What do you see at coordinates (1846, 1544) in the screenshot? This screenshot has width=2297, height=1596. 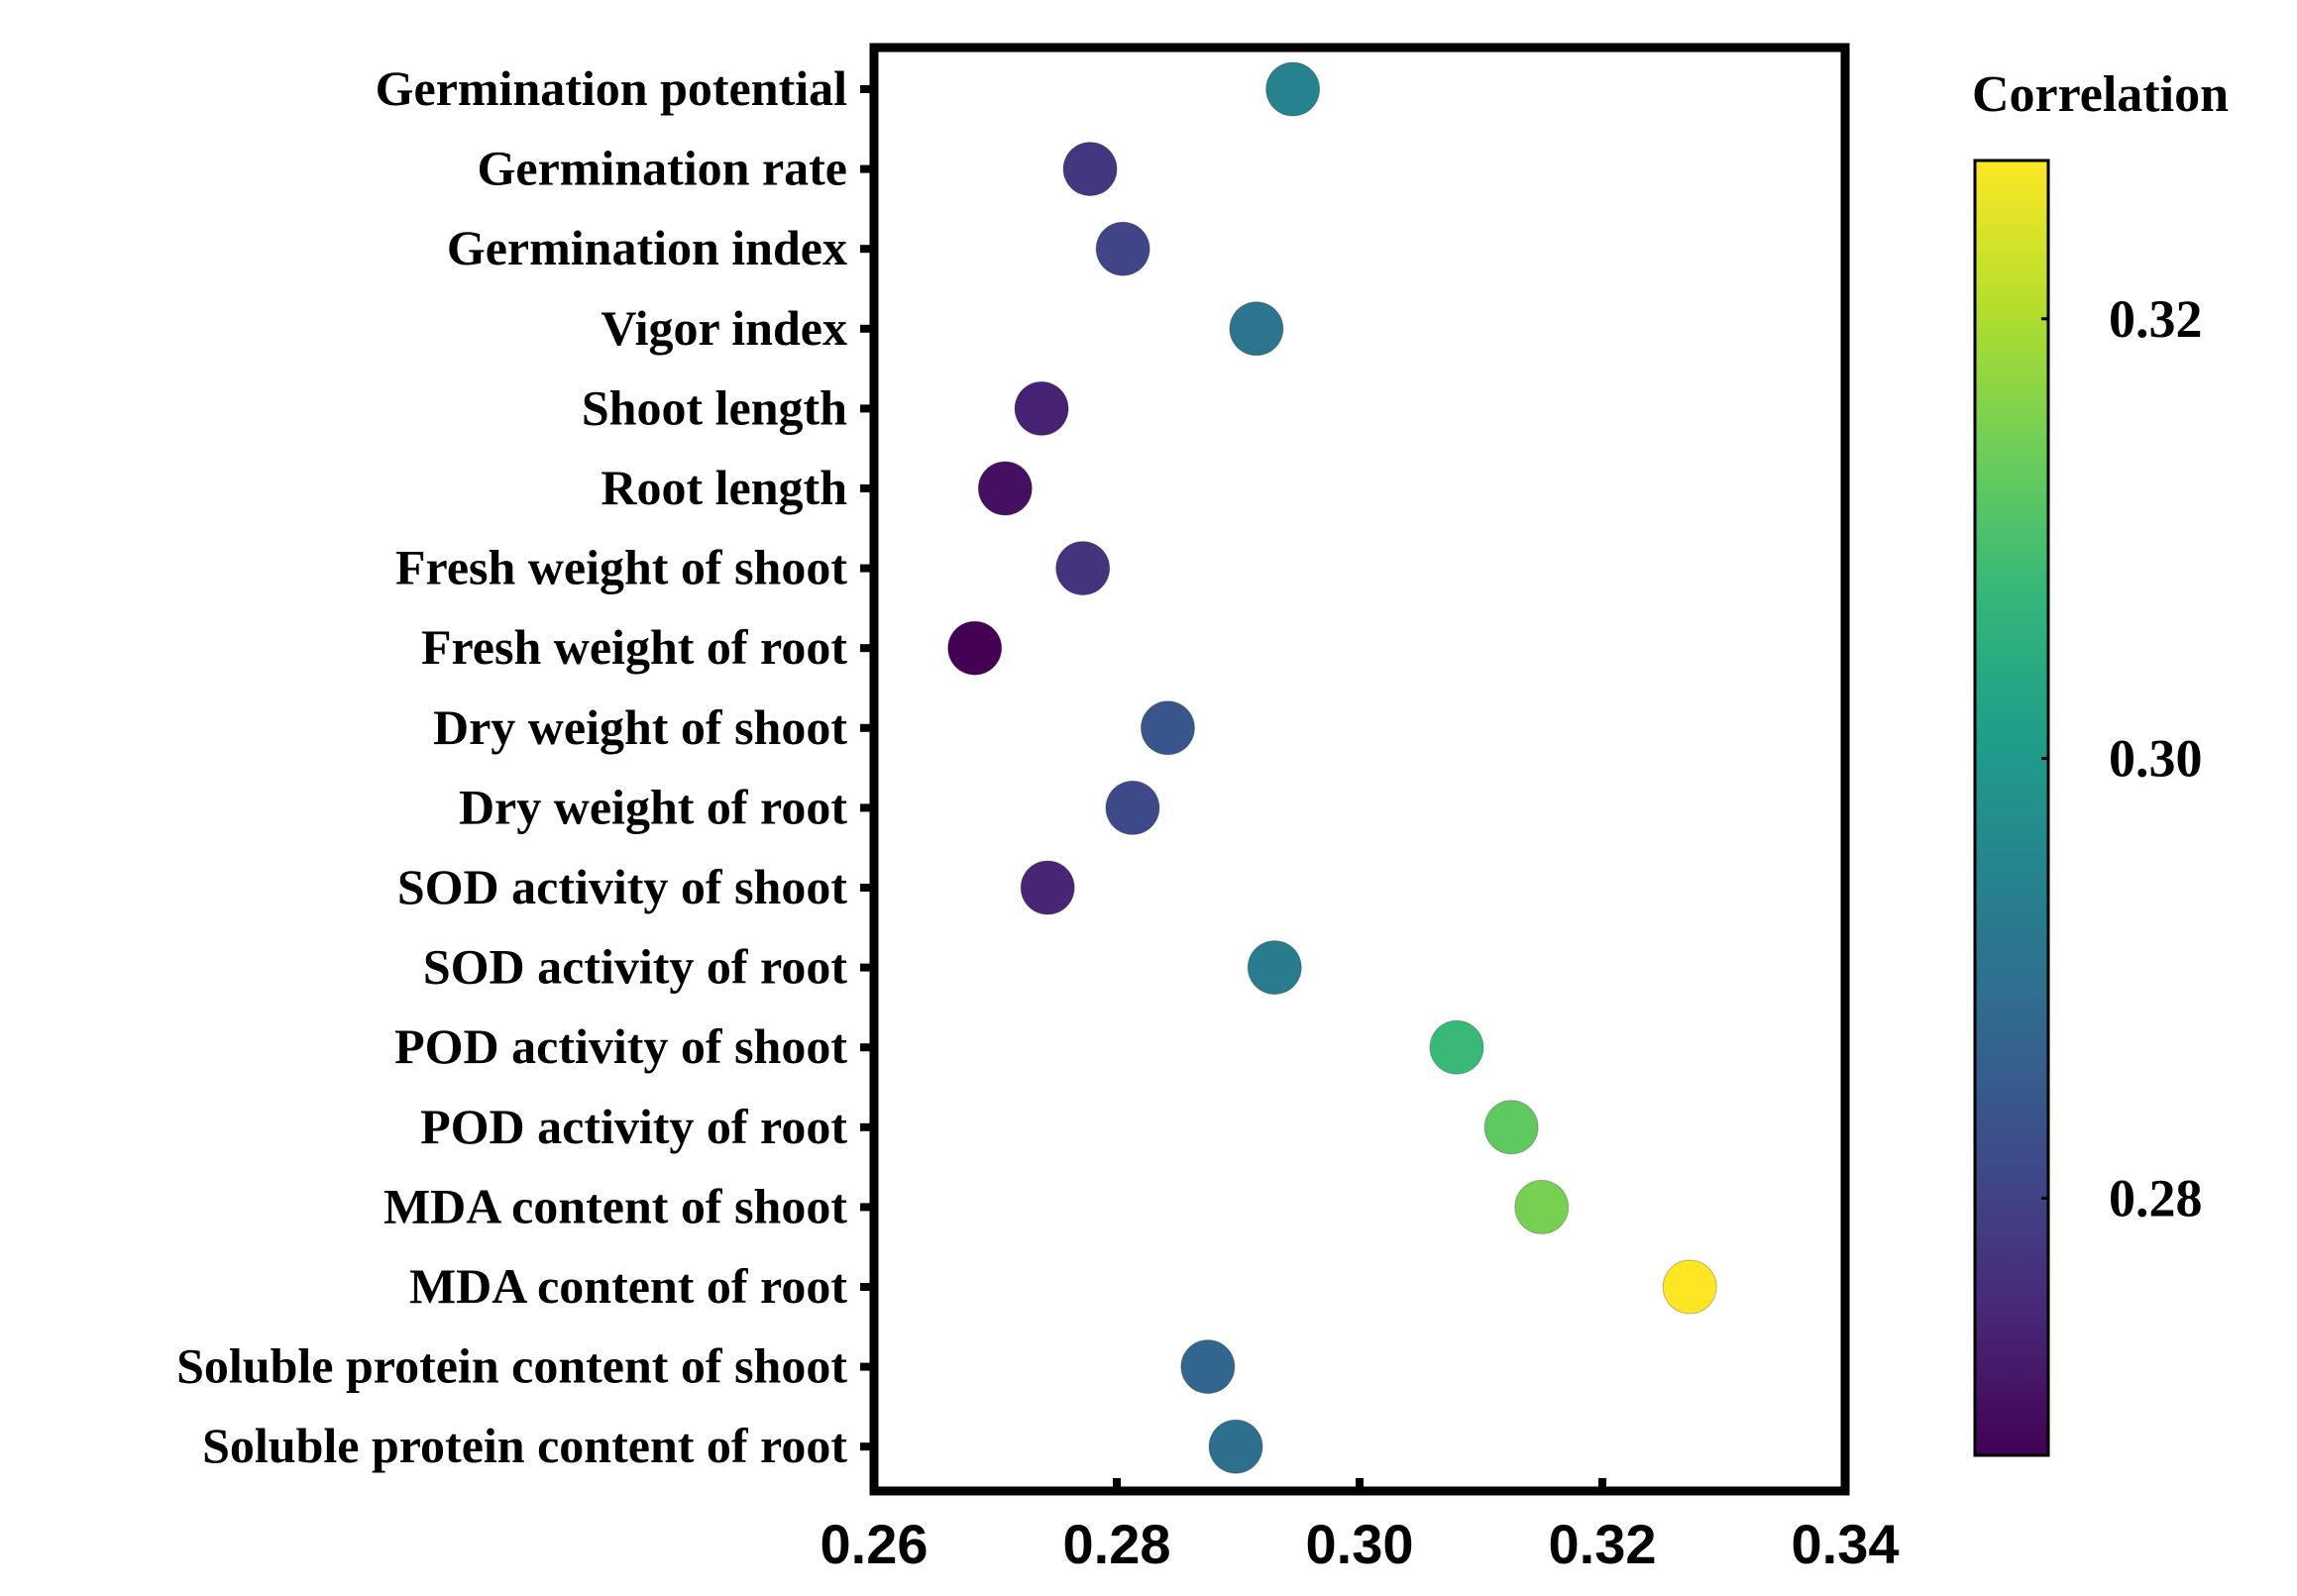 I see `x-tick-label: 0.34` at bounding box center [1846, 1544].